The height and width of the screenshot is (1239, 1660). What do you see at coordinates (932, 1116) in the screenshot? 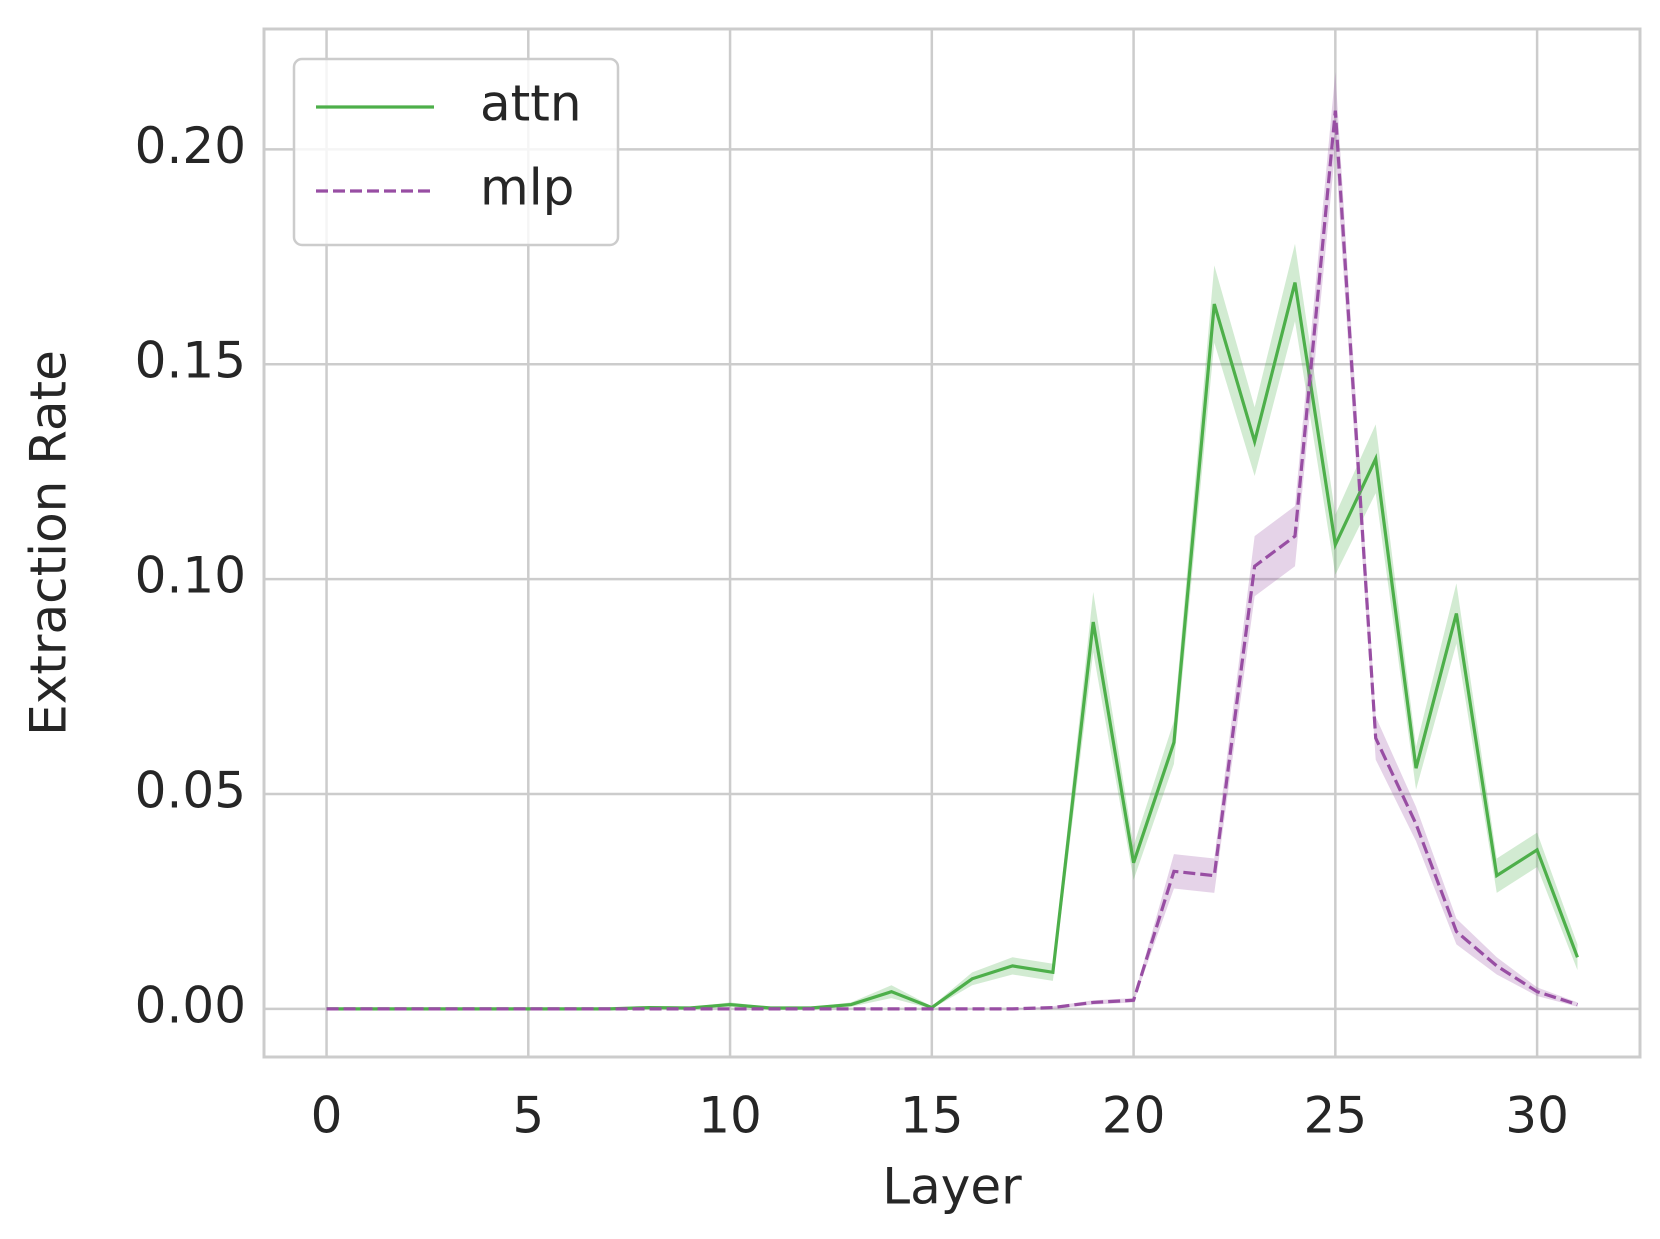
I see `x-tick-label: 15` at bounding box center [932, 1116].